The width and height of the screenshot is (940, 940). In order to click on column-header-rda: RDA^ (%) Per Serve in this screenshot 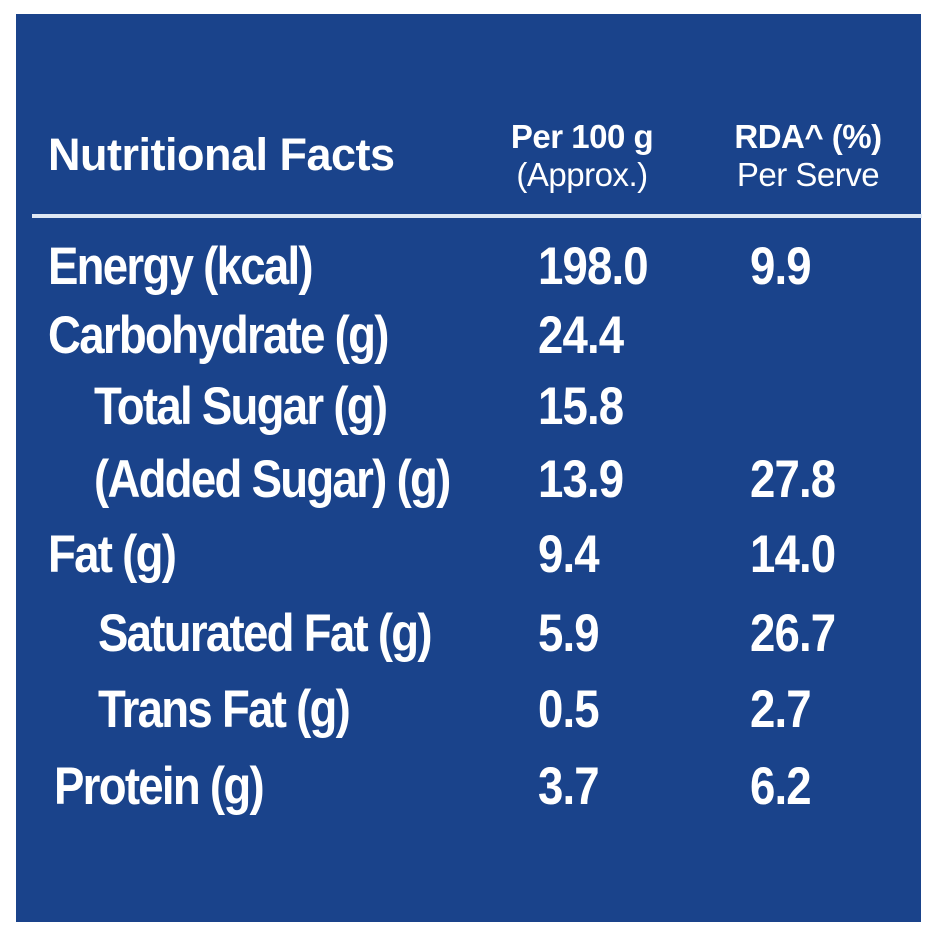, I will do `click(808, 156)`.